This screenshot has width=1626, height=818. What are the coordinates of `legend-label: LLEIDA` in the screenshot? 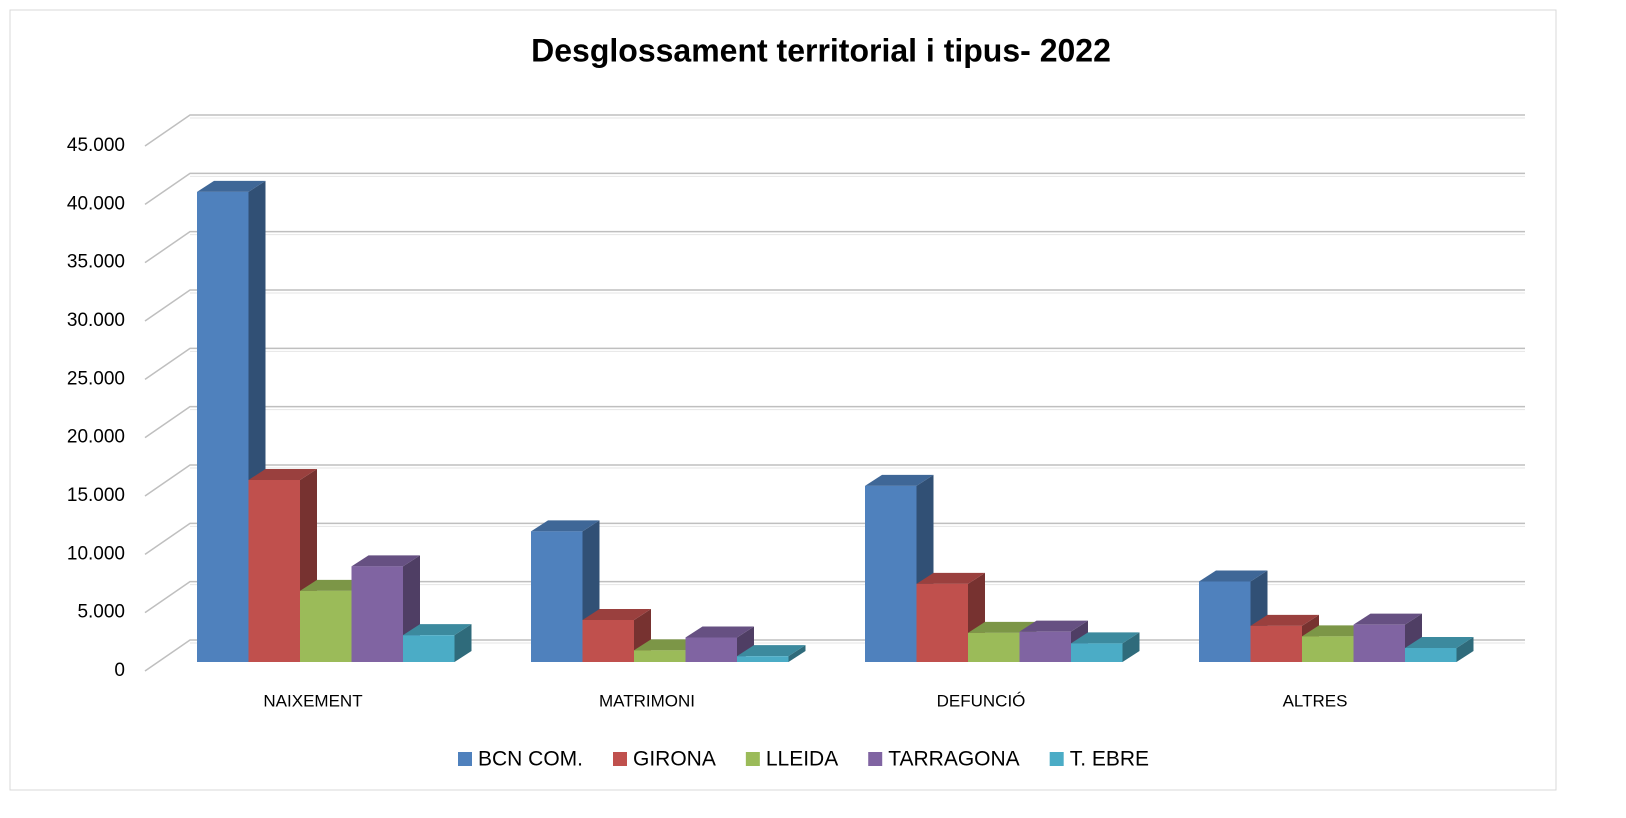 It's located at (802, 759).